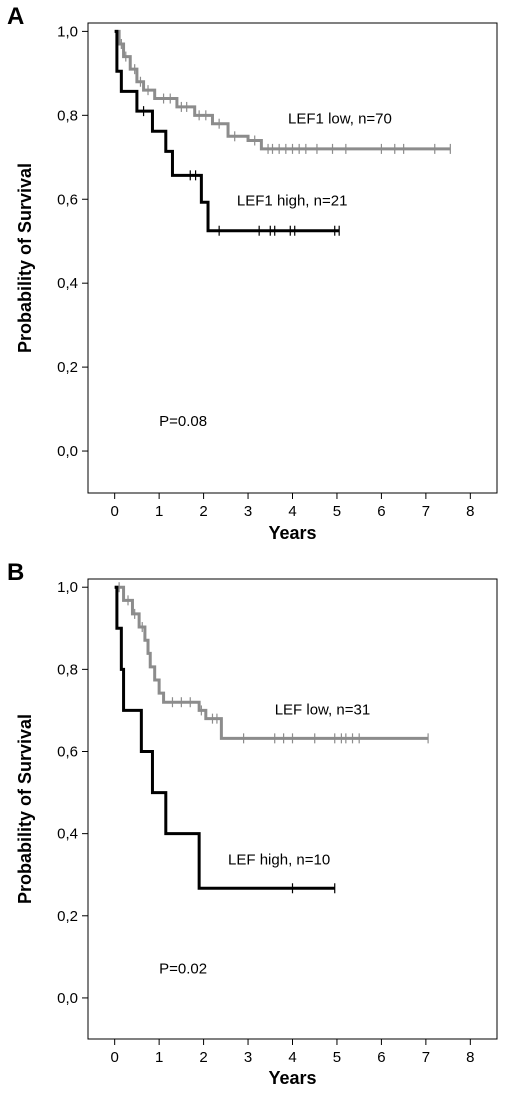 Image resolution: width=520 pixels, height=1093 pixels. Describe the element at coordinates (183, 421) in the screenshot. I see `chart-annotation: P=0.08` at that location.